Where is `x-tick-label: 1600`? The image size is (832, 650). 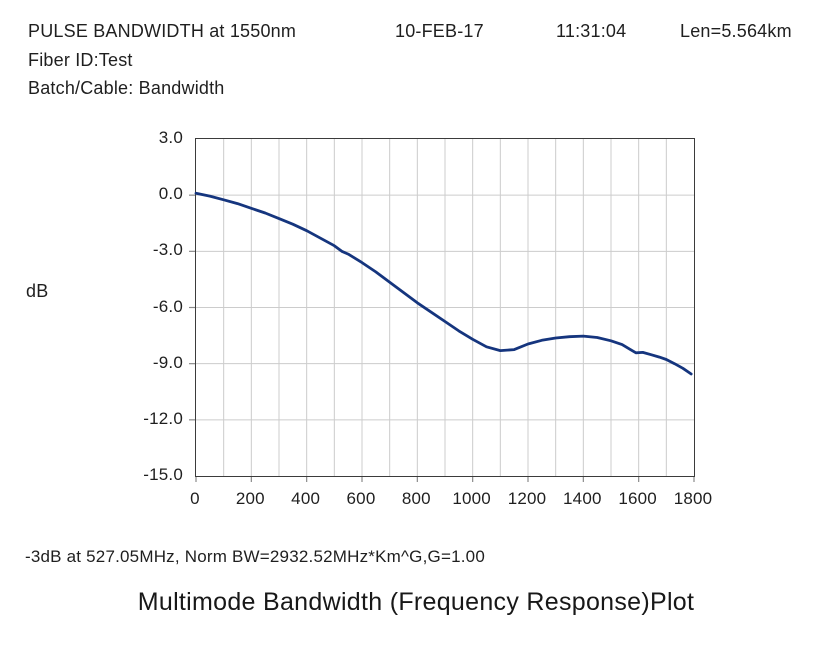 x-tick-label: 1600 is located at coordinates (637, 498).